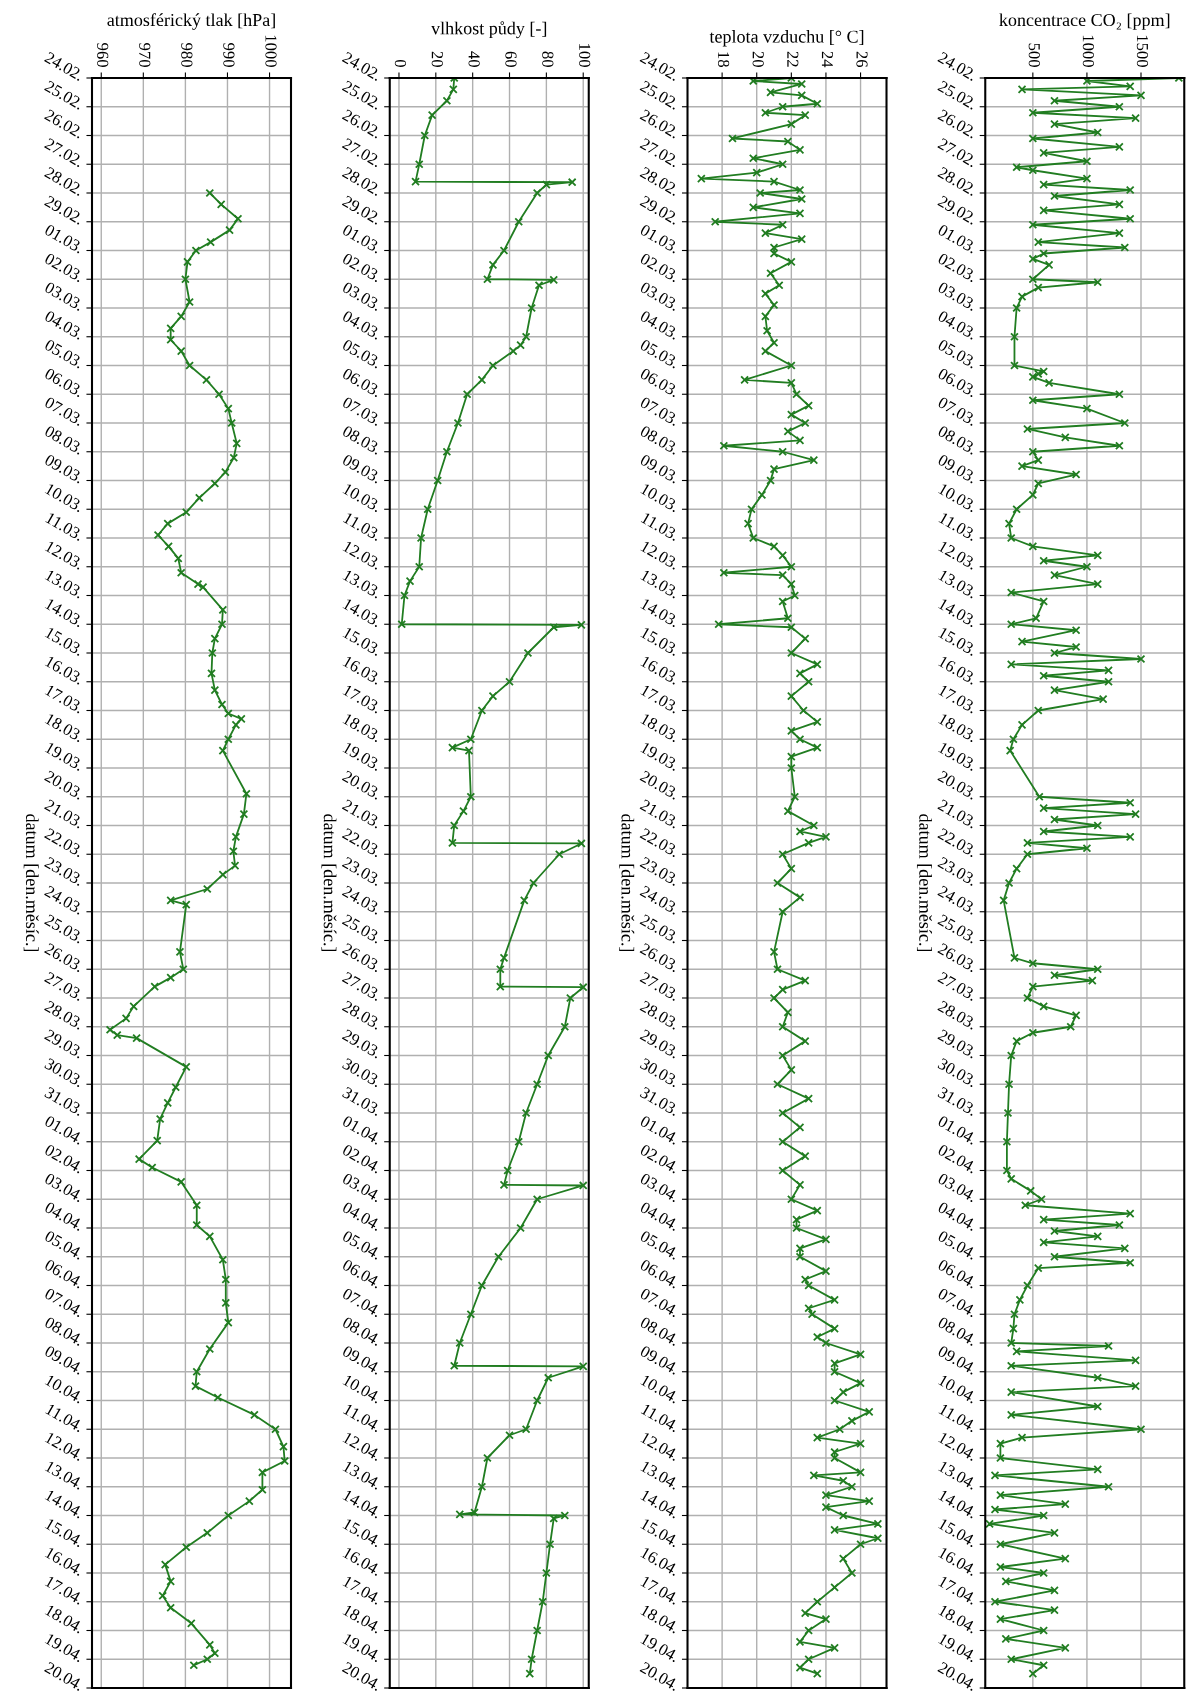 The height and width of the screenshot is (1701, 1197). What do you see at coordinates (187, 55) in the screenshot?
I see `x-tick-label: 980` at bounding box center [187, 55].